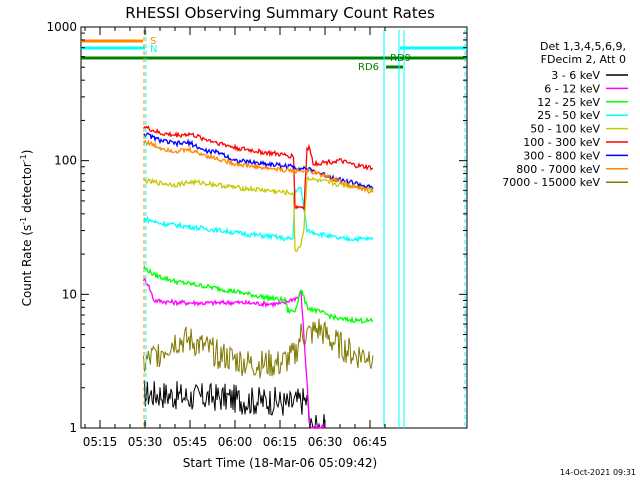 This screenshot has height=480, width=640. What do you see at coordinates (27, 189) in the screenshot?
I see `y-axis-label-mid: detector` at bounding box center [27, 189].